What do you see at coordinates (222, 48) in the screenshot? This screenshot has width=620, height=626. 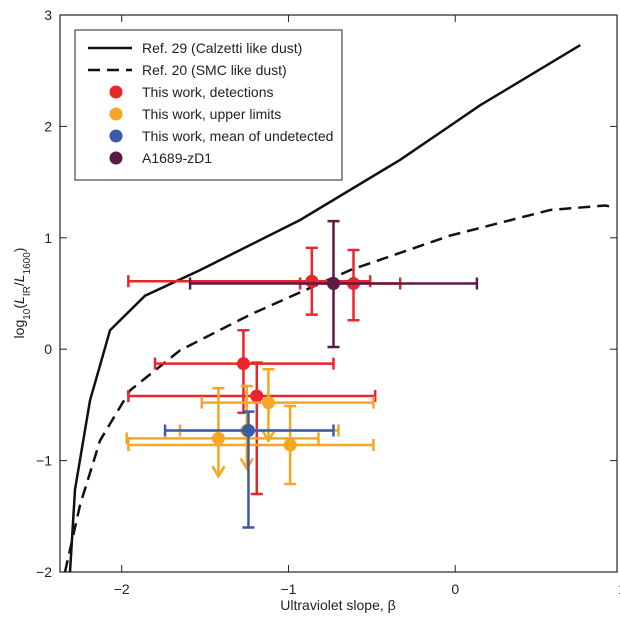 I see `legend-label: Ref. 29 (Calzetti like dust)` at bounding box center [222, 48].